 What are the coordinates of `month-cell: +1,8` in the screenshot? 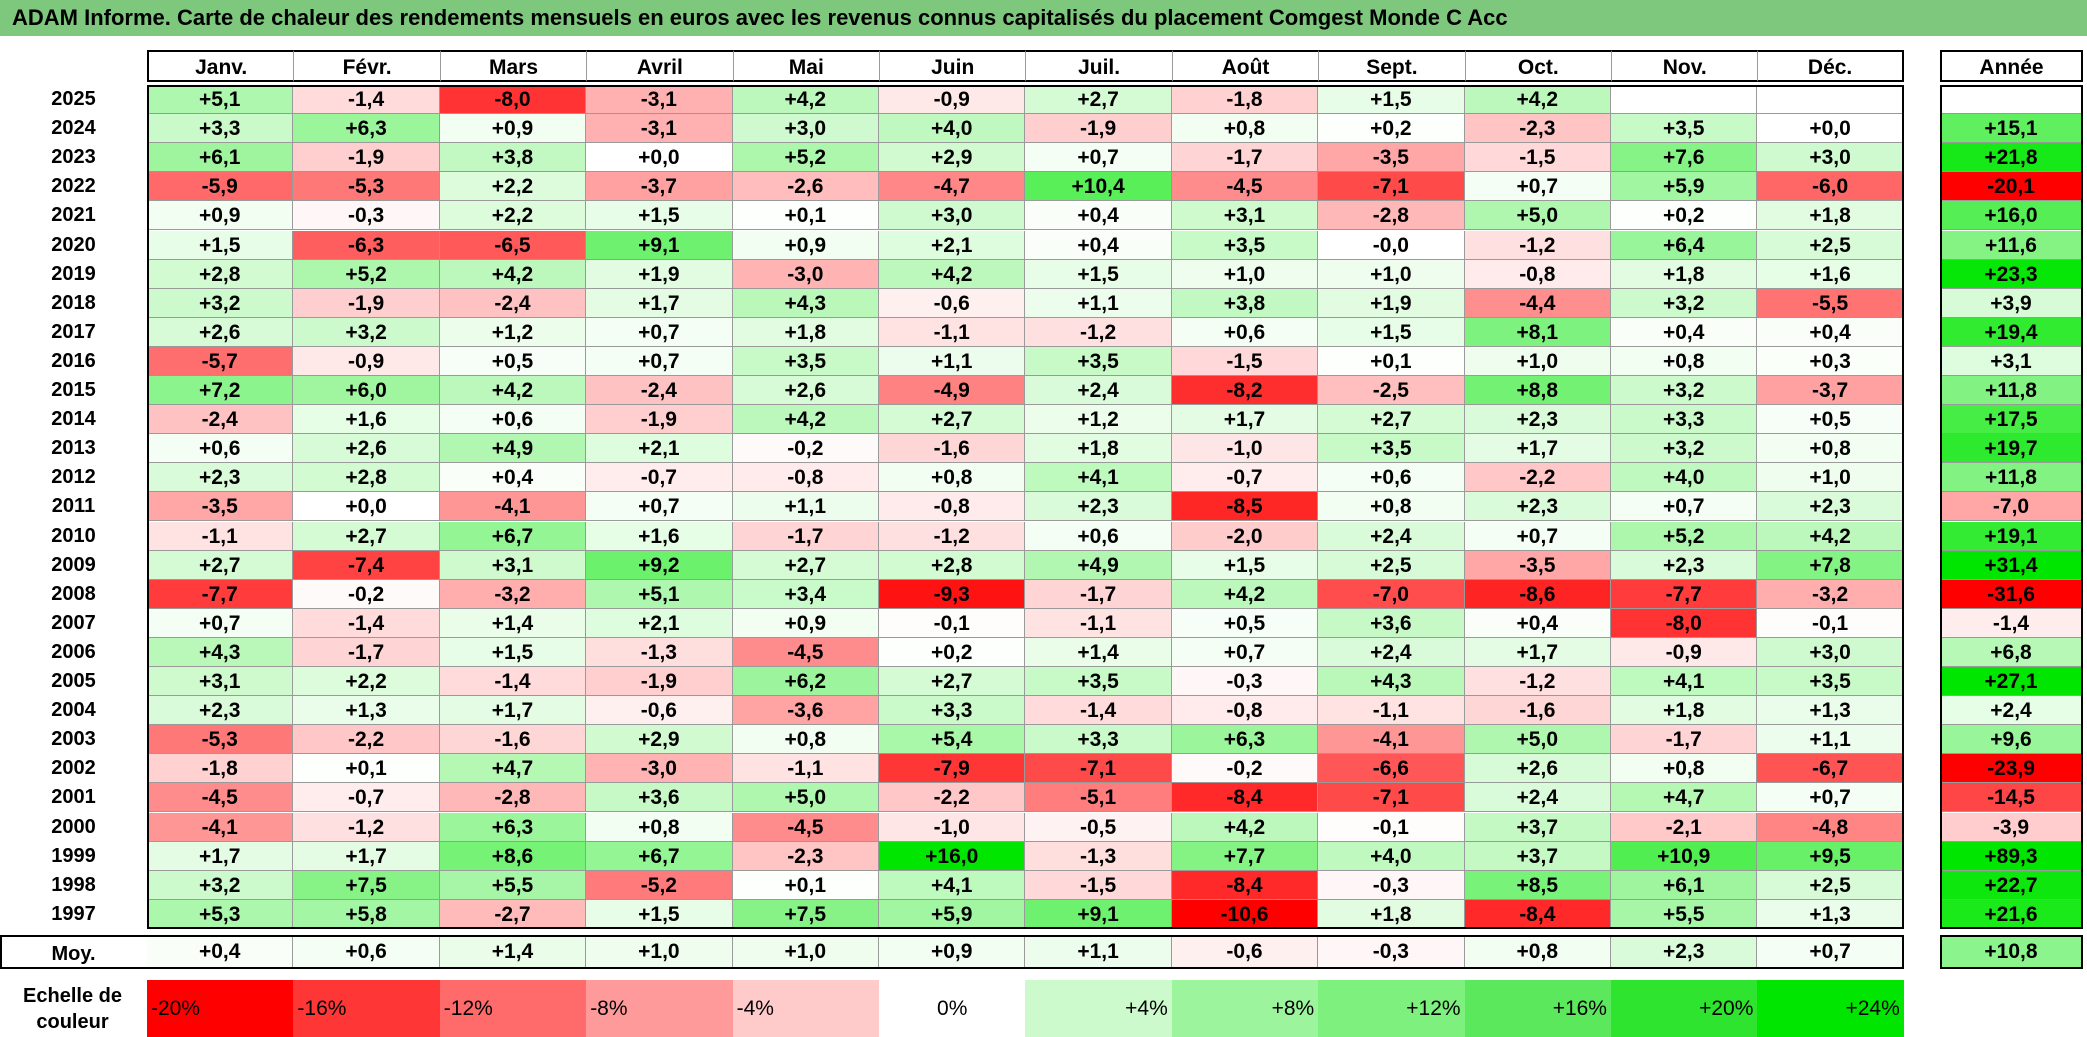 It's located at (805, 332).